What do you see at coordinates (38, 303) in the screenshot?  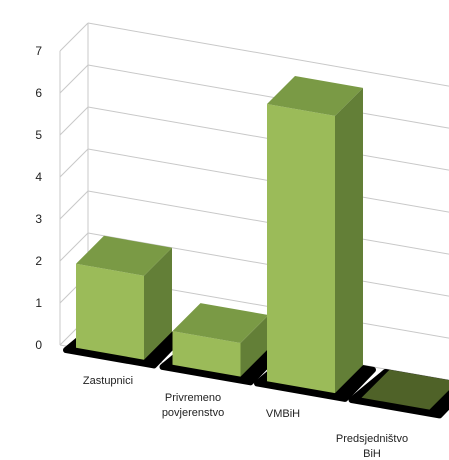 I see `y-tick-label: 1` at bounding box center [38, 303].